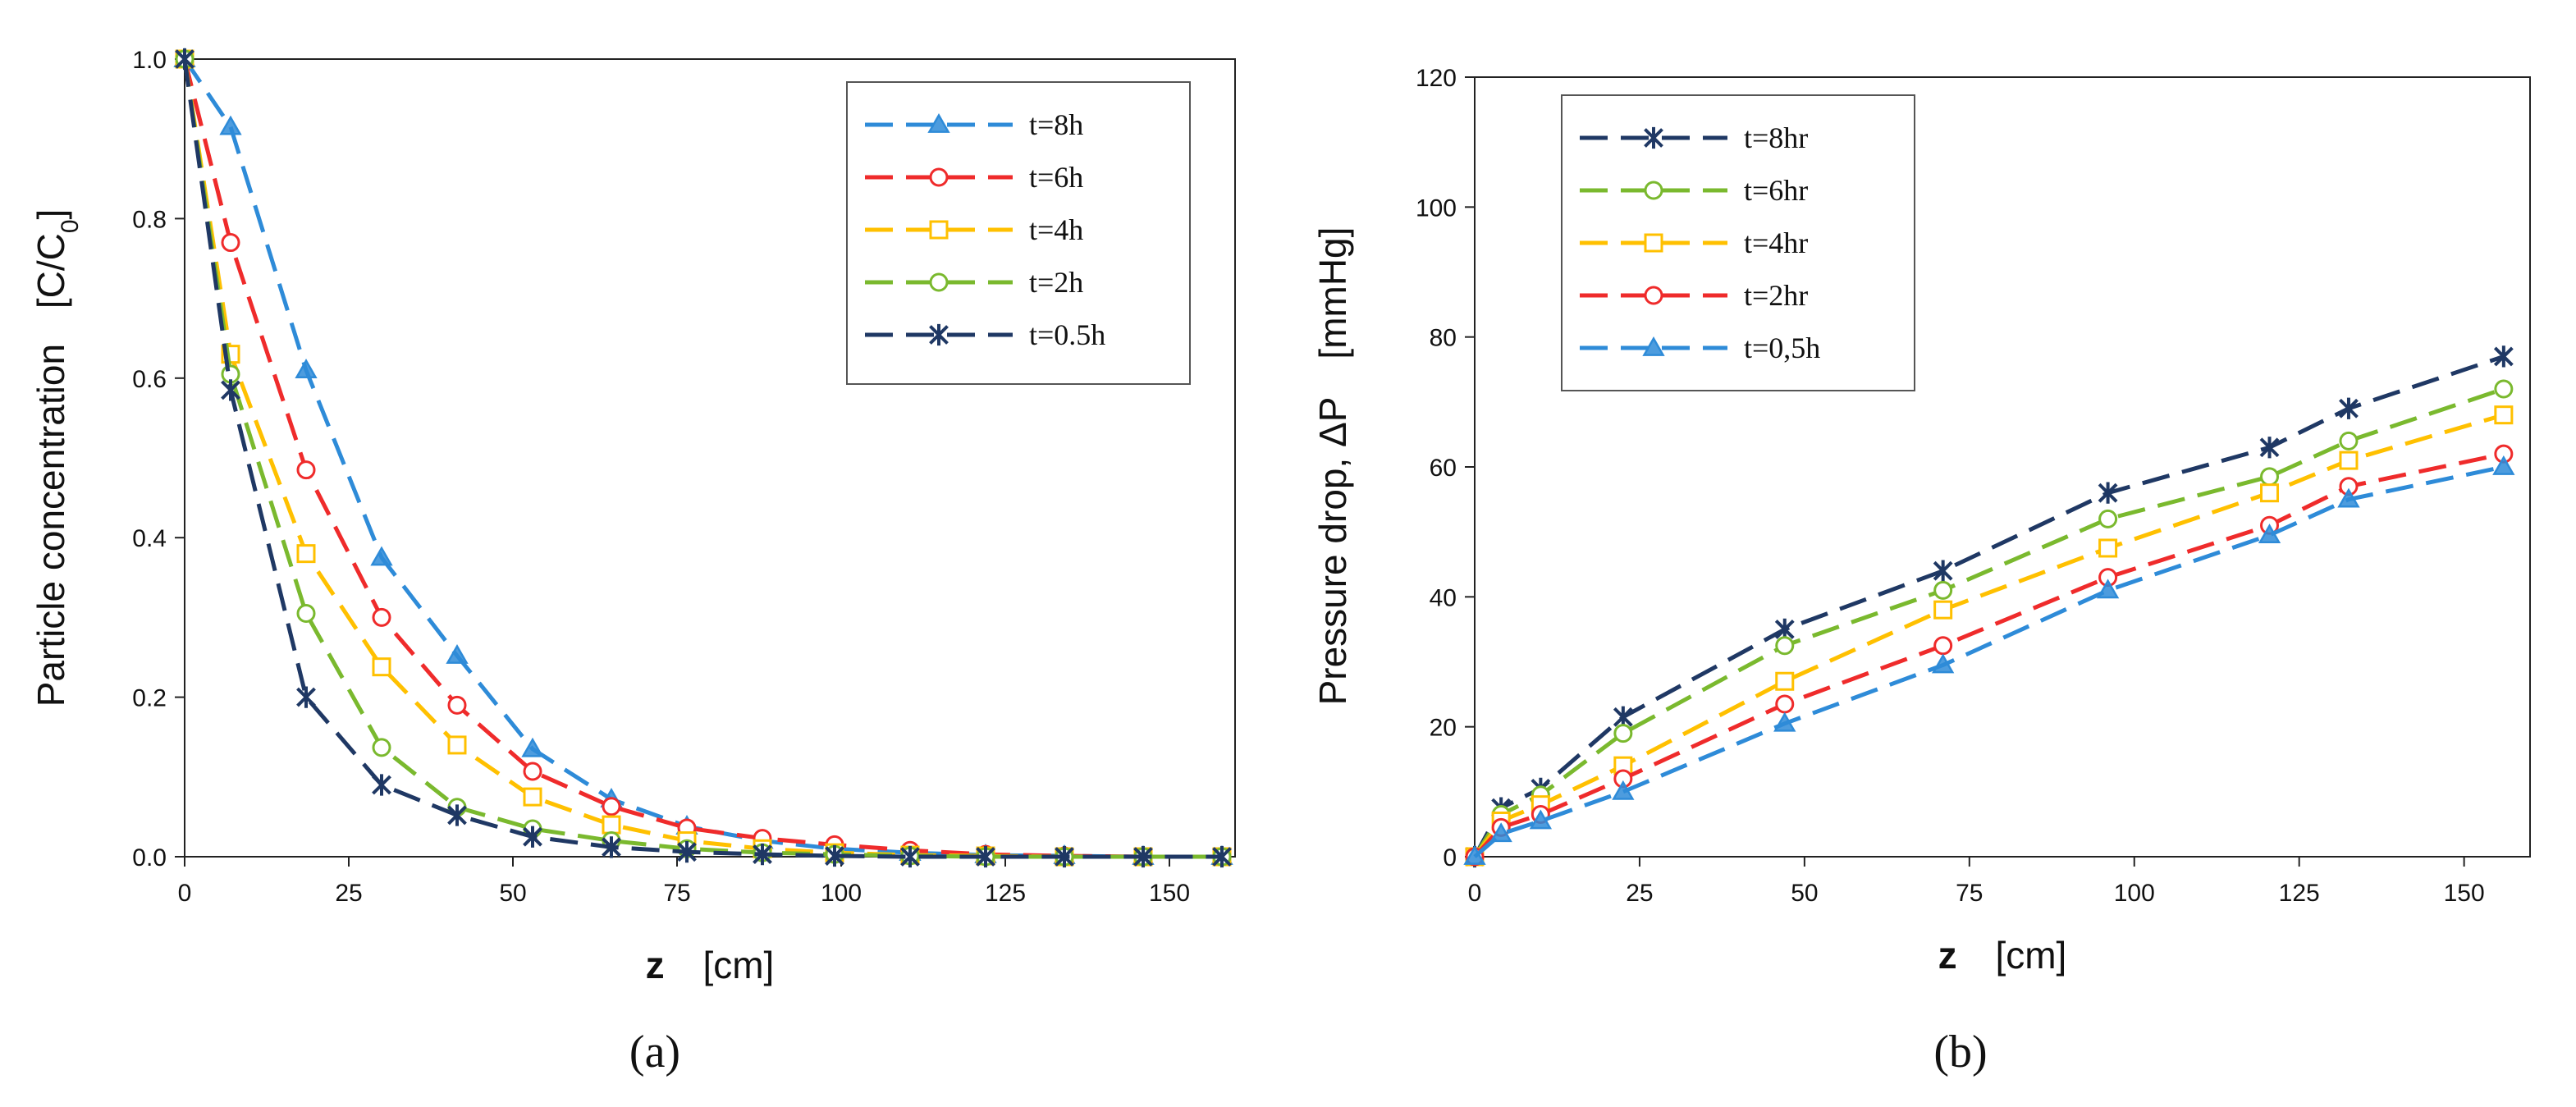 This screenshot has width=2576, height=1107. I want to click on a-legend-entry: t=2h, so click(974, 282).